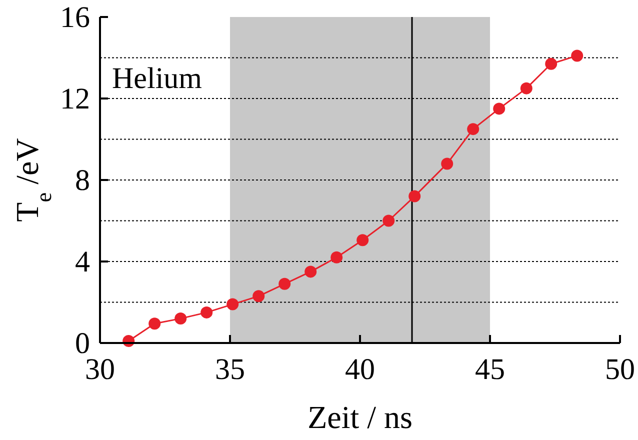 The height and width of the screenshot is (440, 638). What do you see at coordinates (82, 180) in the screenshot?
I see `y-tick-label: 8` at bounding box center [82, 180].